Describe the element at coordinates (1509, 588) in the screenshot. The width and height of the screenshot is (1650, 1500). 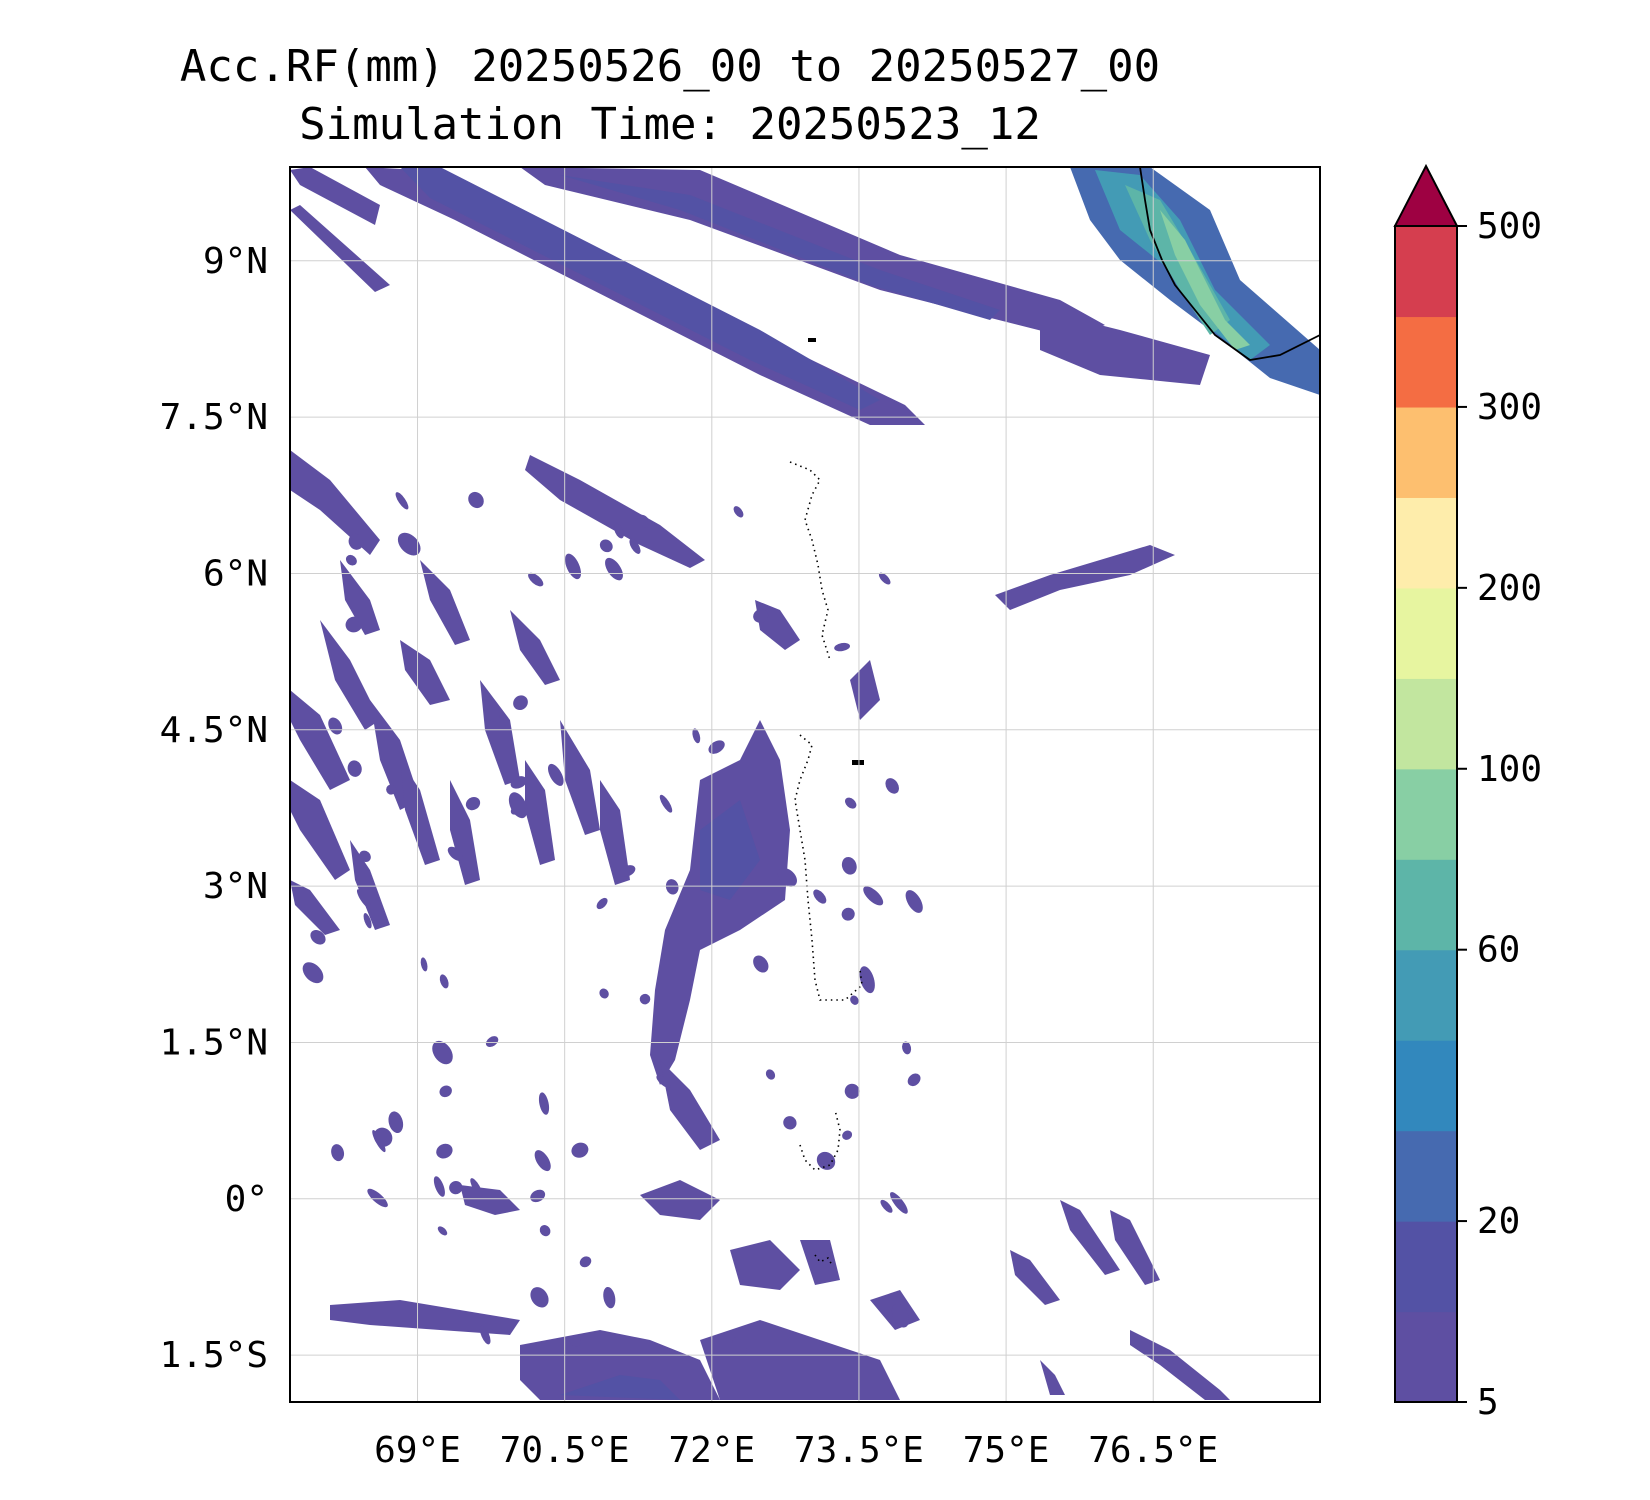
I see `colorbar-tick-label: 200` at that location.